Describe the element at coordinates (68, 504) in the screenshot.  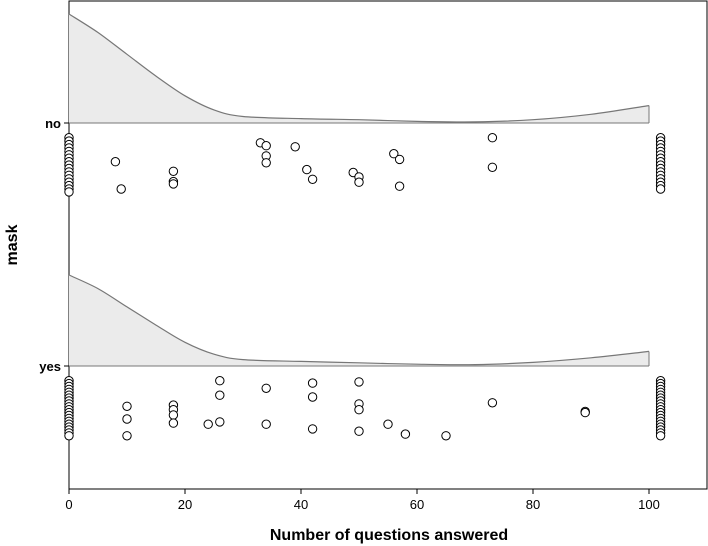
I see `x-tick-label: 0` at that location.